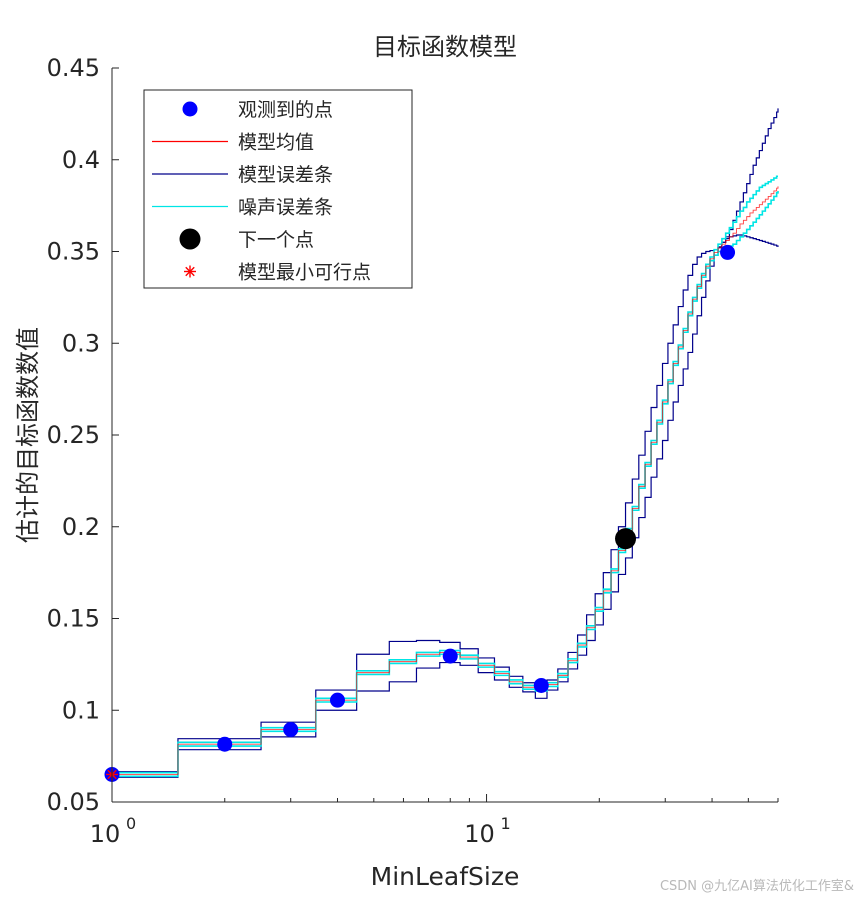  Describe the element at coordinates (445, 47) in the screenshot. I see `chart-title: 目标函数模型` at that location.